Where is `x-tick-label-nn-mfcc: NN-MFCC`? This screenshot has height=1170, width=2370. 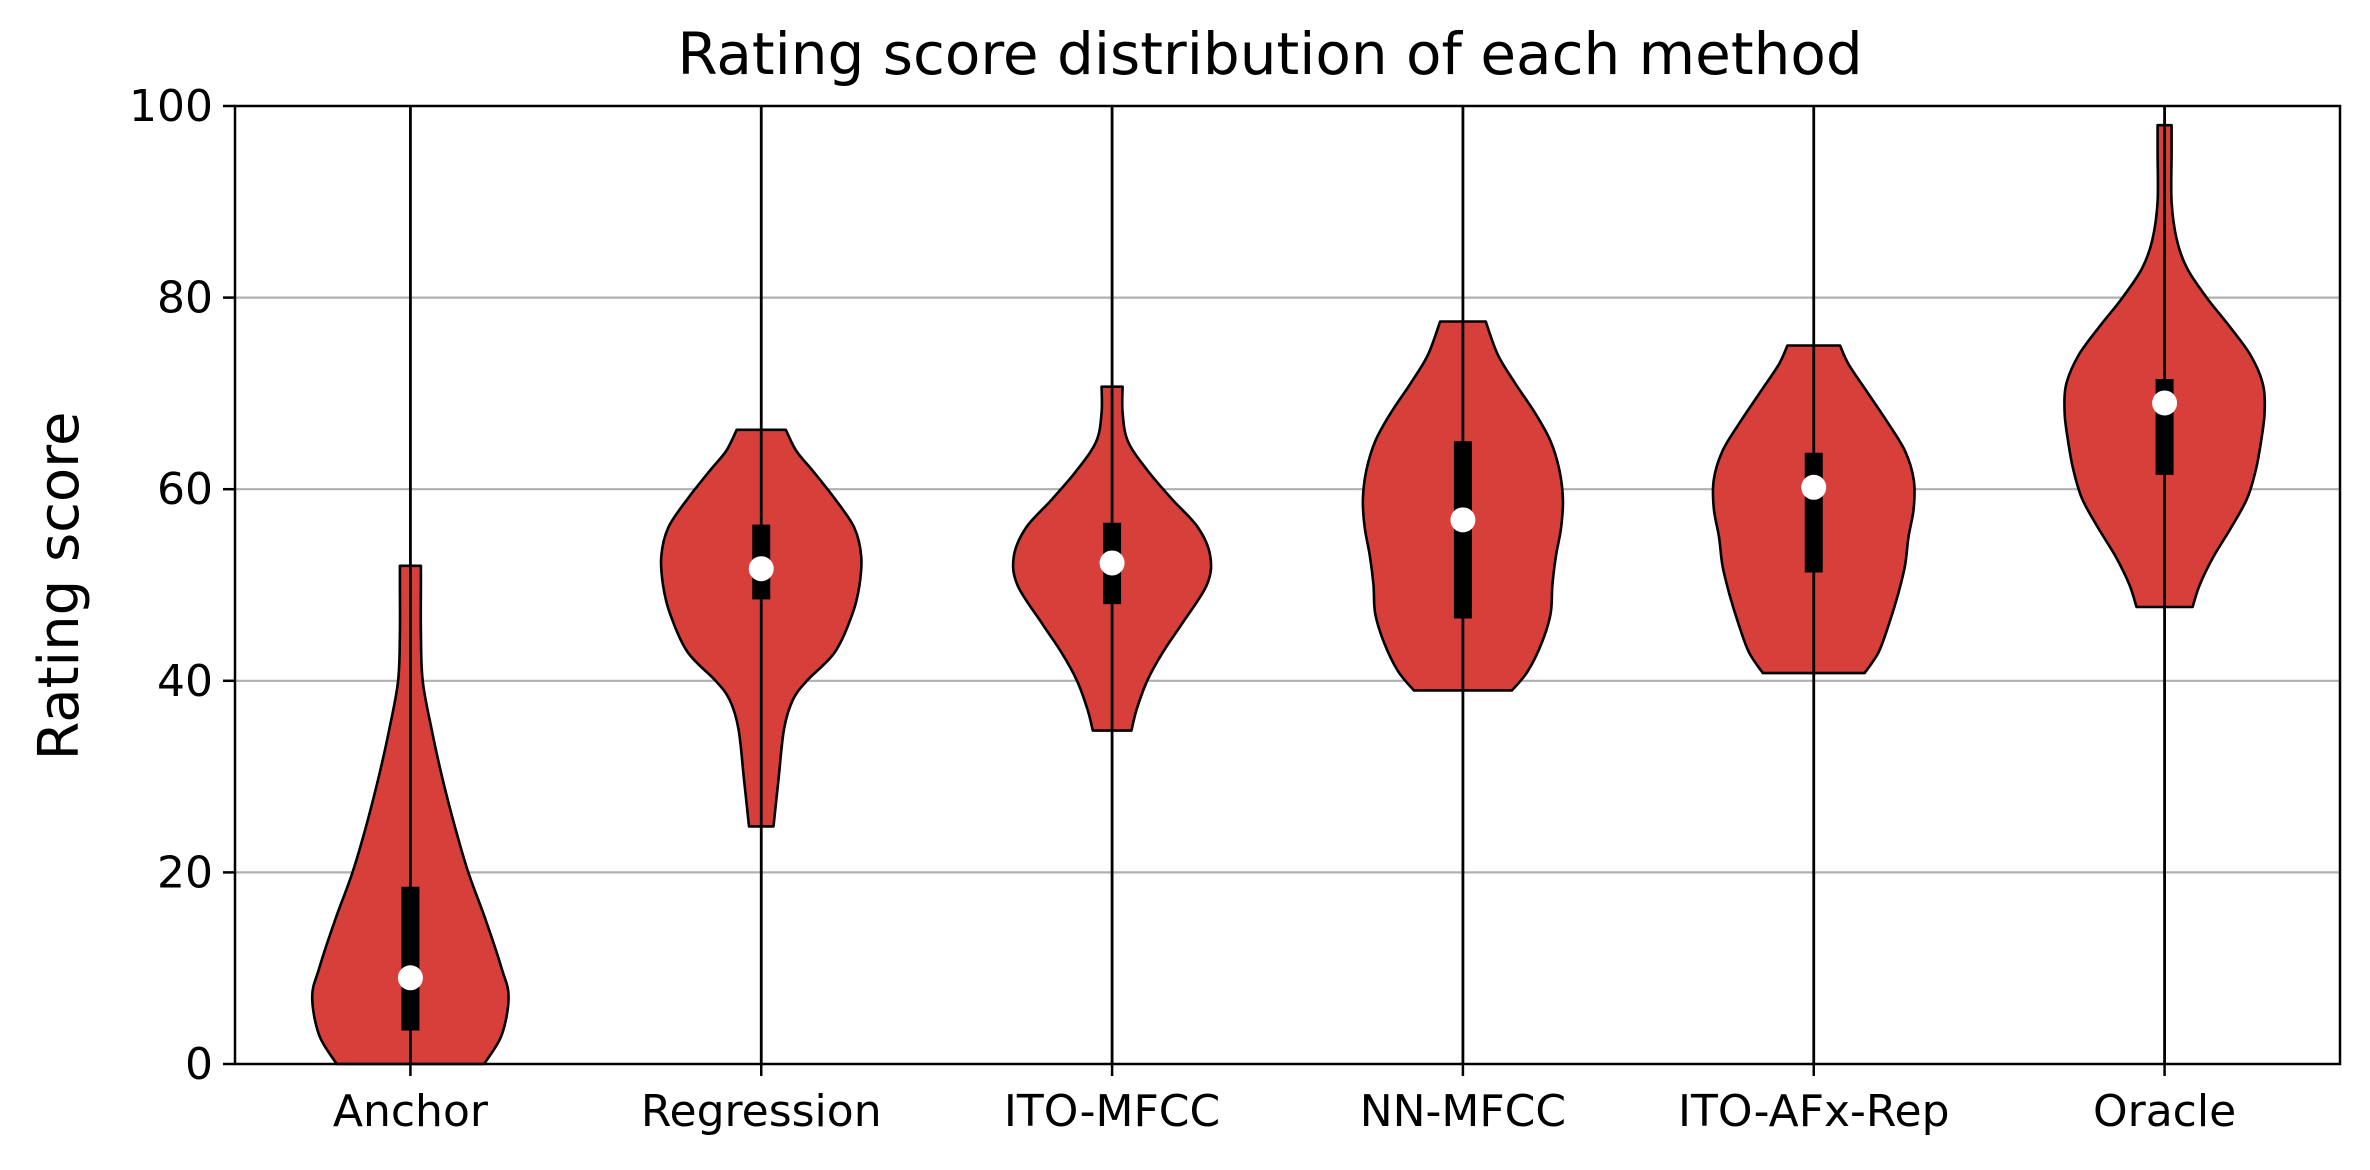 x-tick-label-nn-mfcc: NN-MFCC is located at coordinates (1463, 1111).